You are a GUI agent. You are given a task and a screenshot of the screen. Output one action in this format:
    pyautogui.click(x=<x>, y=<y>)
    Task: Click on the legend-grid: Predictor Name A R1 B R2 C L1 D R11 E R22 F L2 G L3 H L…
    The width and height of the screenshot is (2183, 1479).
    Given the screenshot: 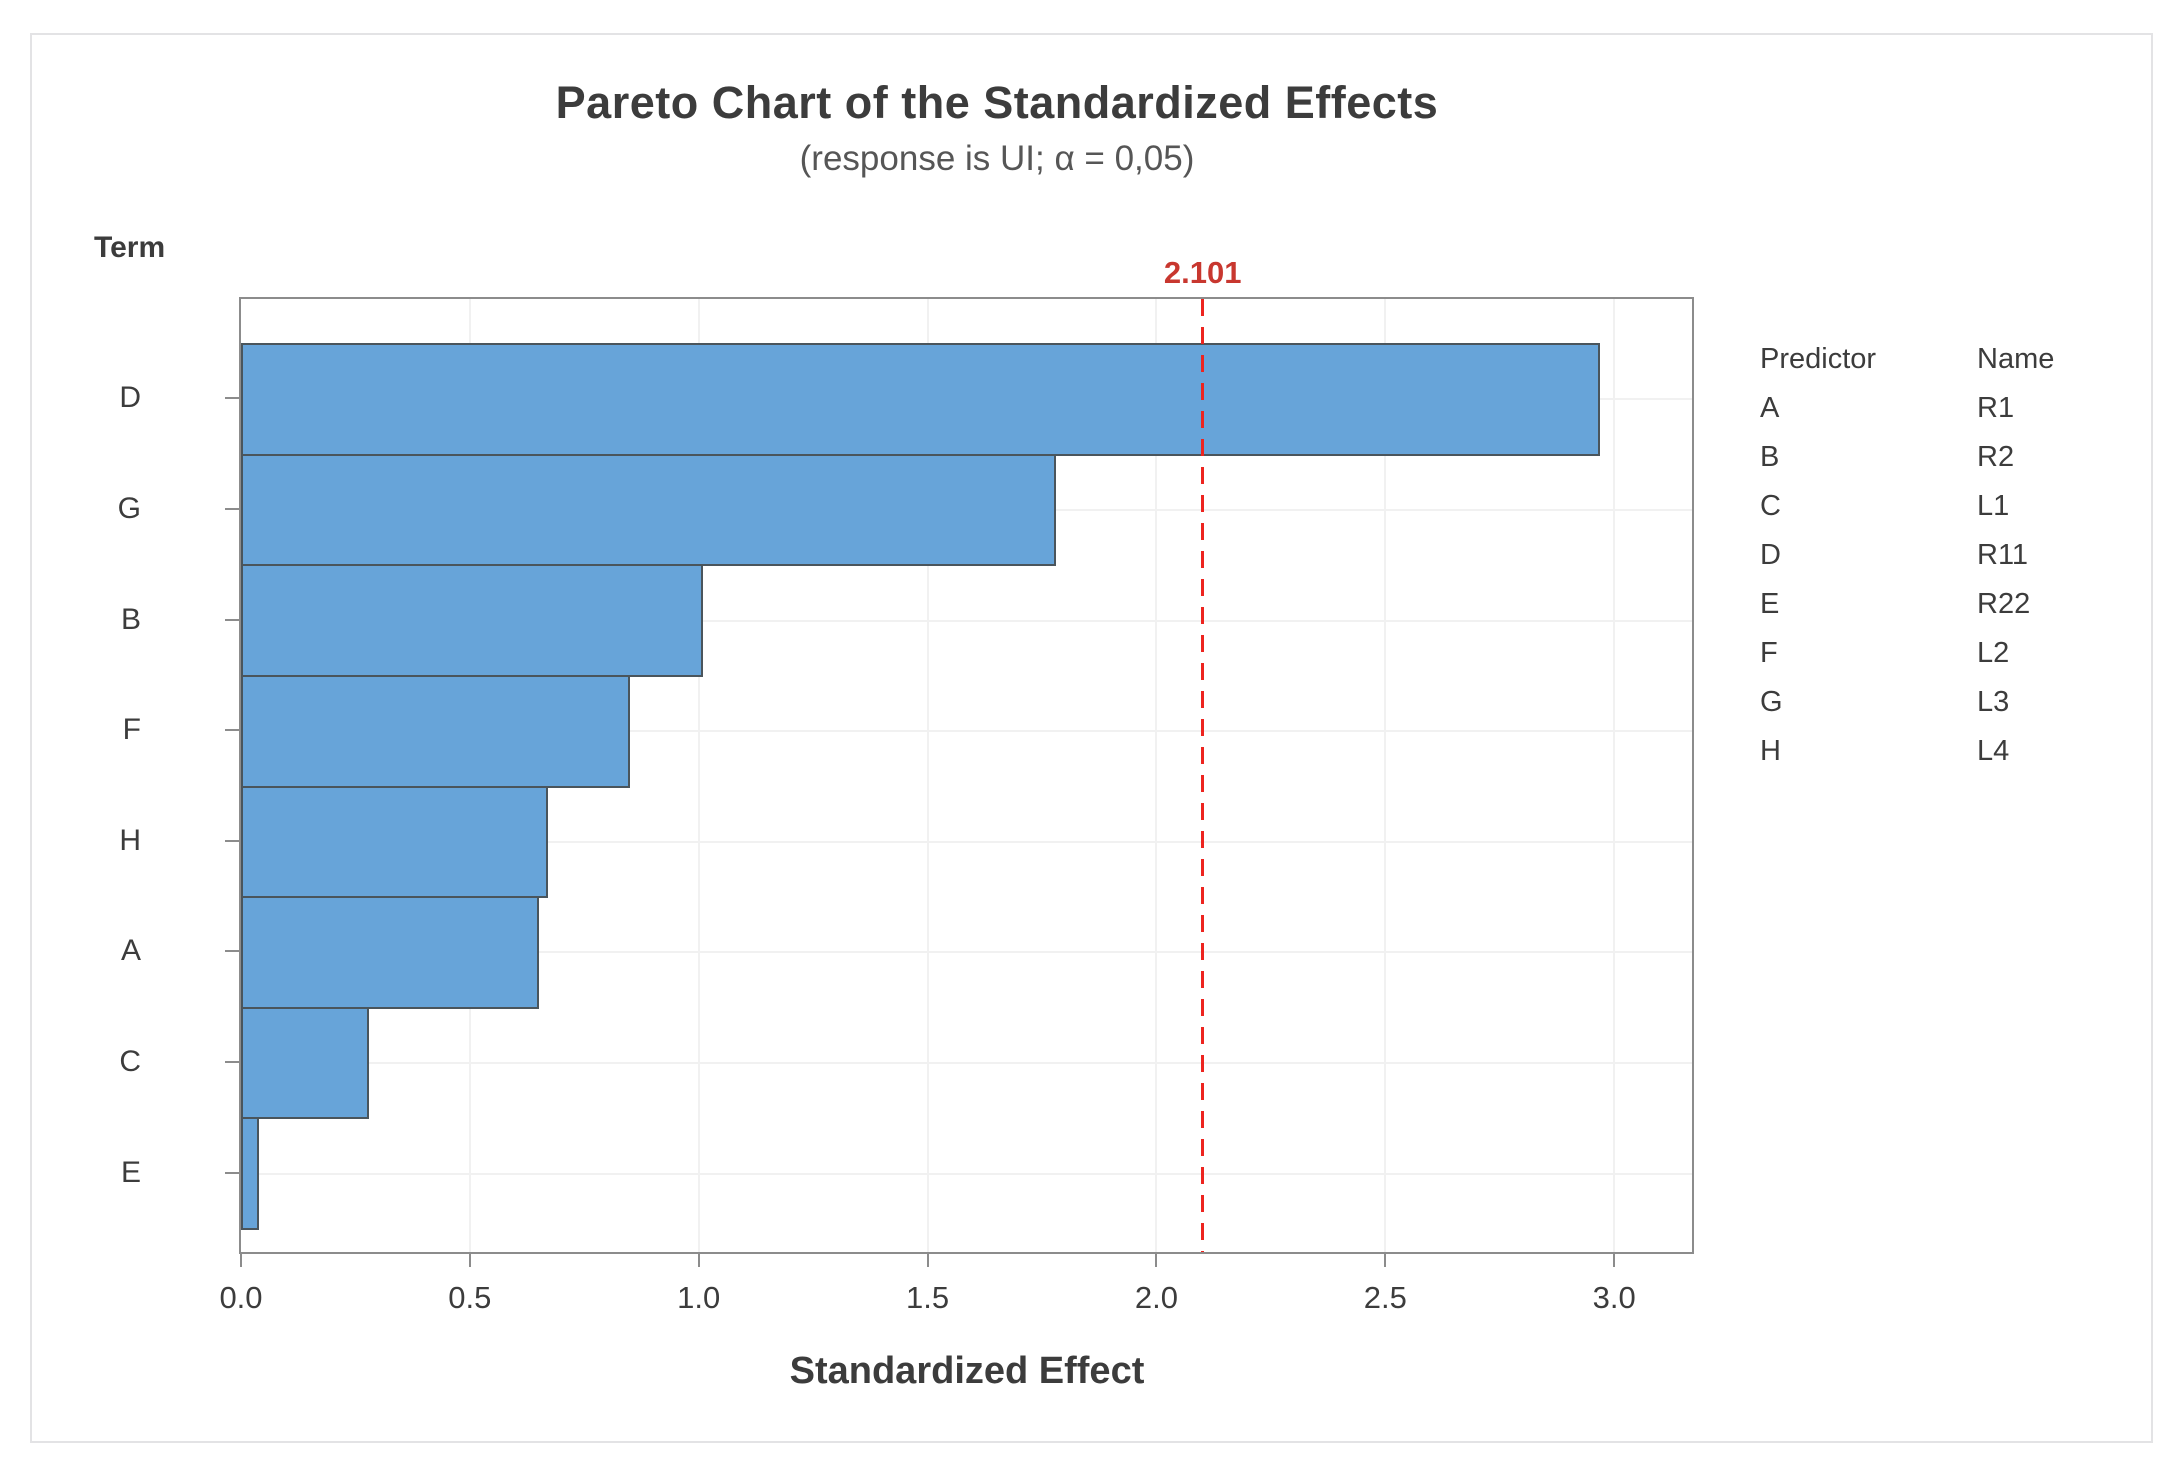 What is the action you would take?
    pyautogui.click(x=1907, y=555)
    